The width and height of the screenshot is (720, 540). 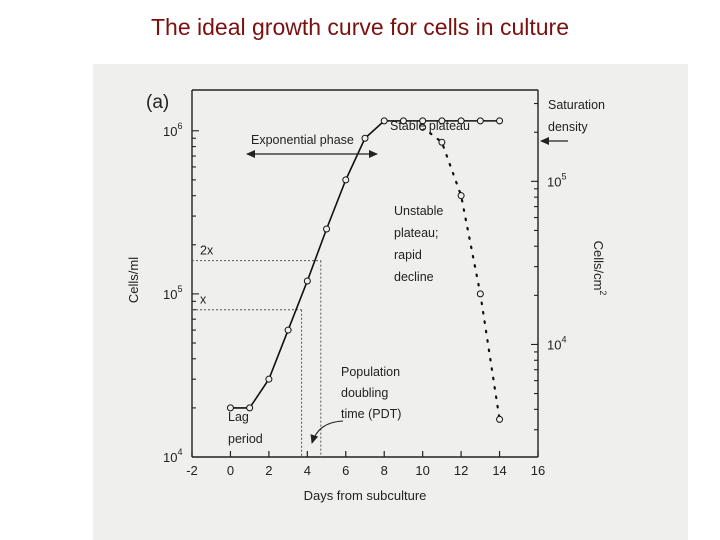 What do you see at coordinates (172, 130) in the screenshot?
I see `y-left-tick-label: 10⁶` at bounding box center [172, 130].